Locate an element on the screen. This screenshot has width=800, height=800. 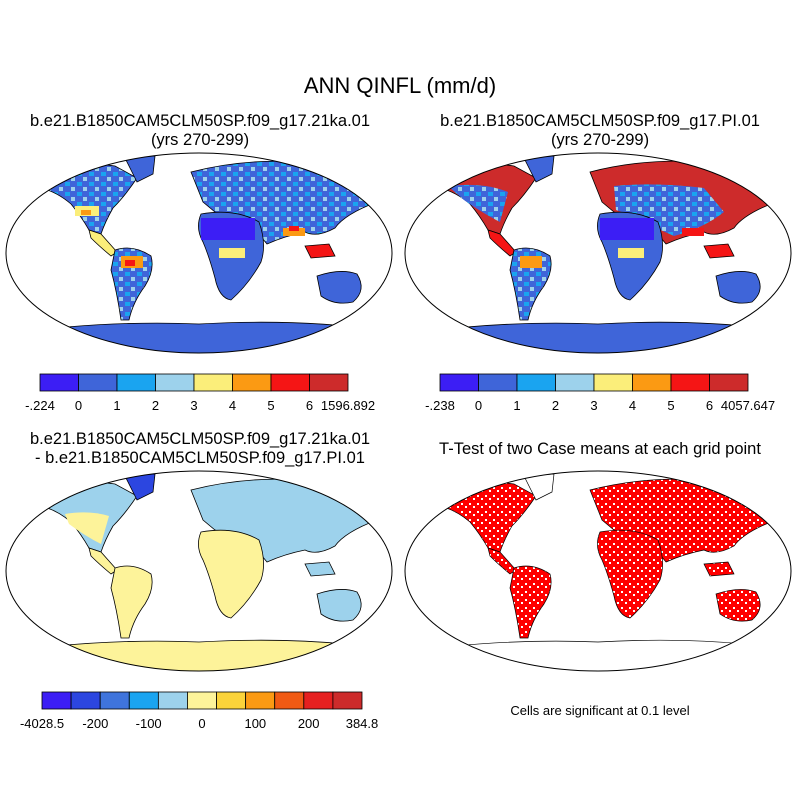
colorbar-pi: -.238 0 1 2 3 4 5 6 4057.647 is located at coordinates (600, 393).